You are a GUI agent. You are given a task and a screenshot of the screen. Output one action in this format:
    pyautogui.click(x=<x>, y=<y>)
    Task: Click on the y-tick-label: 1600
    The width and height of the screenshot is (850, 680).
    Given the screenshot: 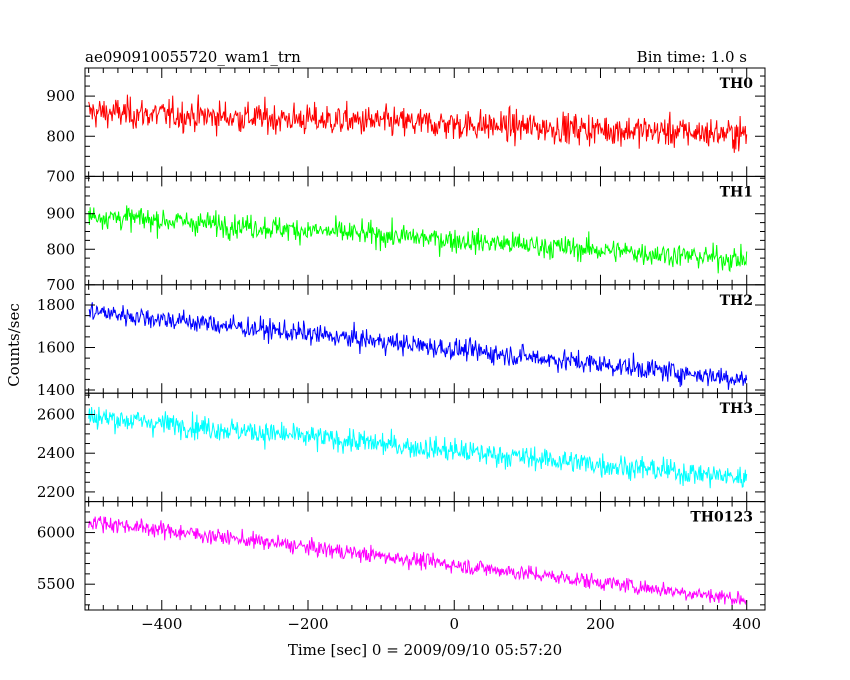 What is the action you would take?
    pyautogui.click(x=56, y=348)
    